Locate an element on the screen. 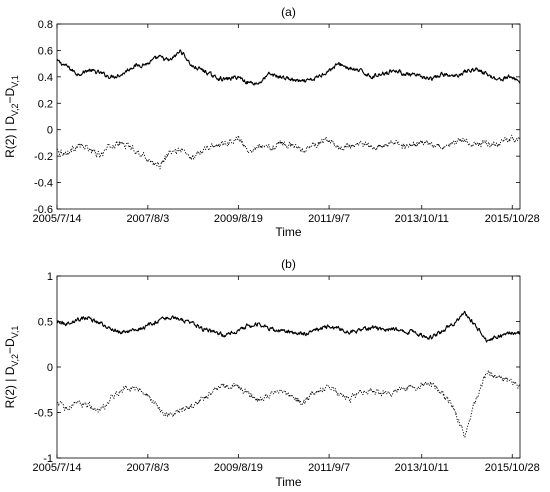 This screenshot has height=492, width=550. y-tick-label: 0.2 is located at coordinates (45, 104).